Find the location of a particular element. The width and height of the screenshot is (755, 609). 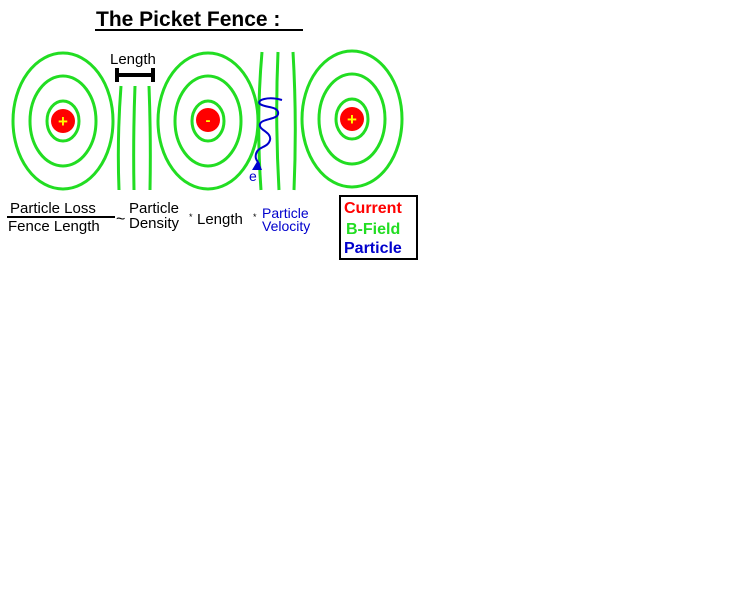

formula-times-2: * is located at coordinates (255, 217).